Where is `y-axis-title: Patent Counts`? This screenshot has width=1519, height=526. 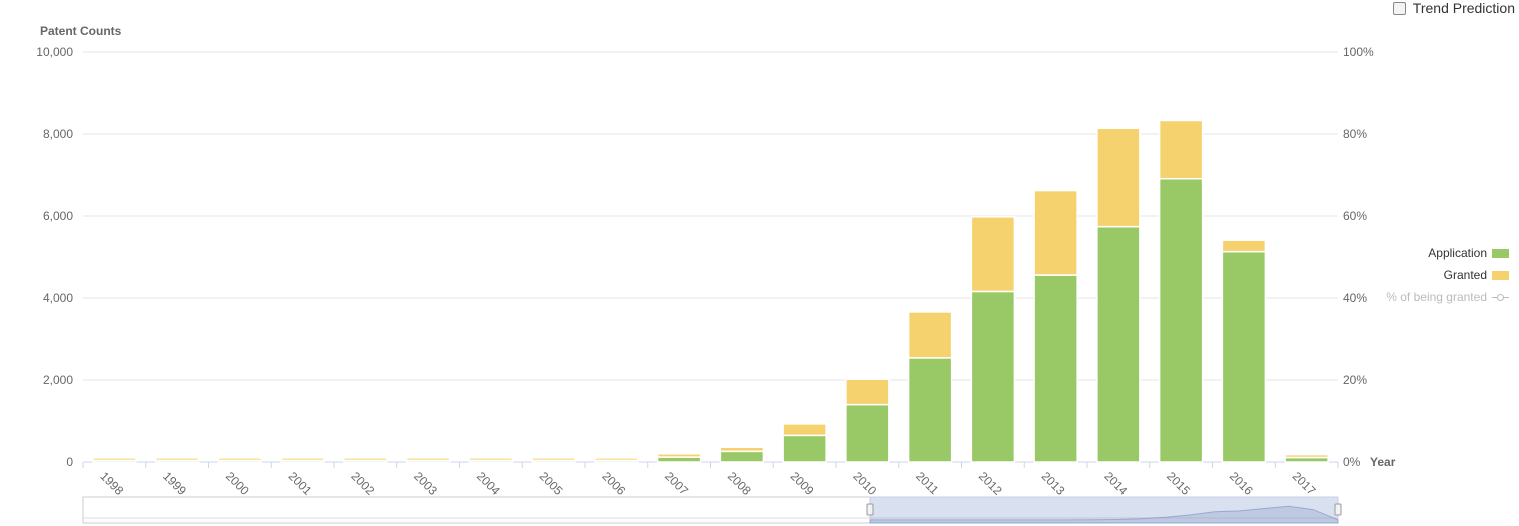 y-axis-title: Patent Counts is located at coordinates (81, 31).